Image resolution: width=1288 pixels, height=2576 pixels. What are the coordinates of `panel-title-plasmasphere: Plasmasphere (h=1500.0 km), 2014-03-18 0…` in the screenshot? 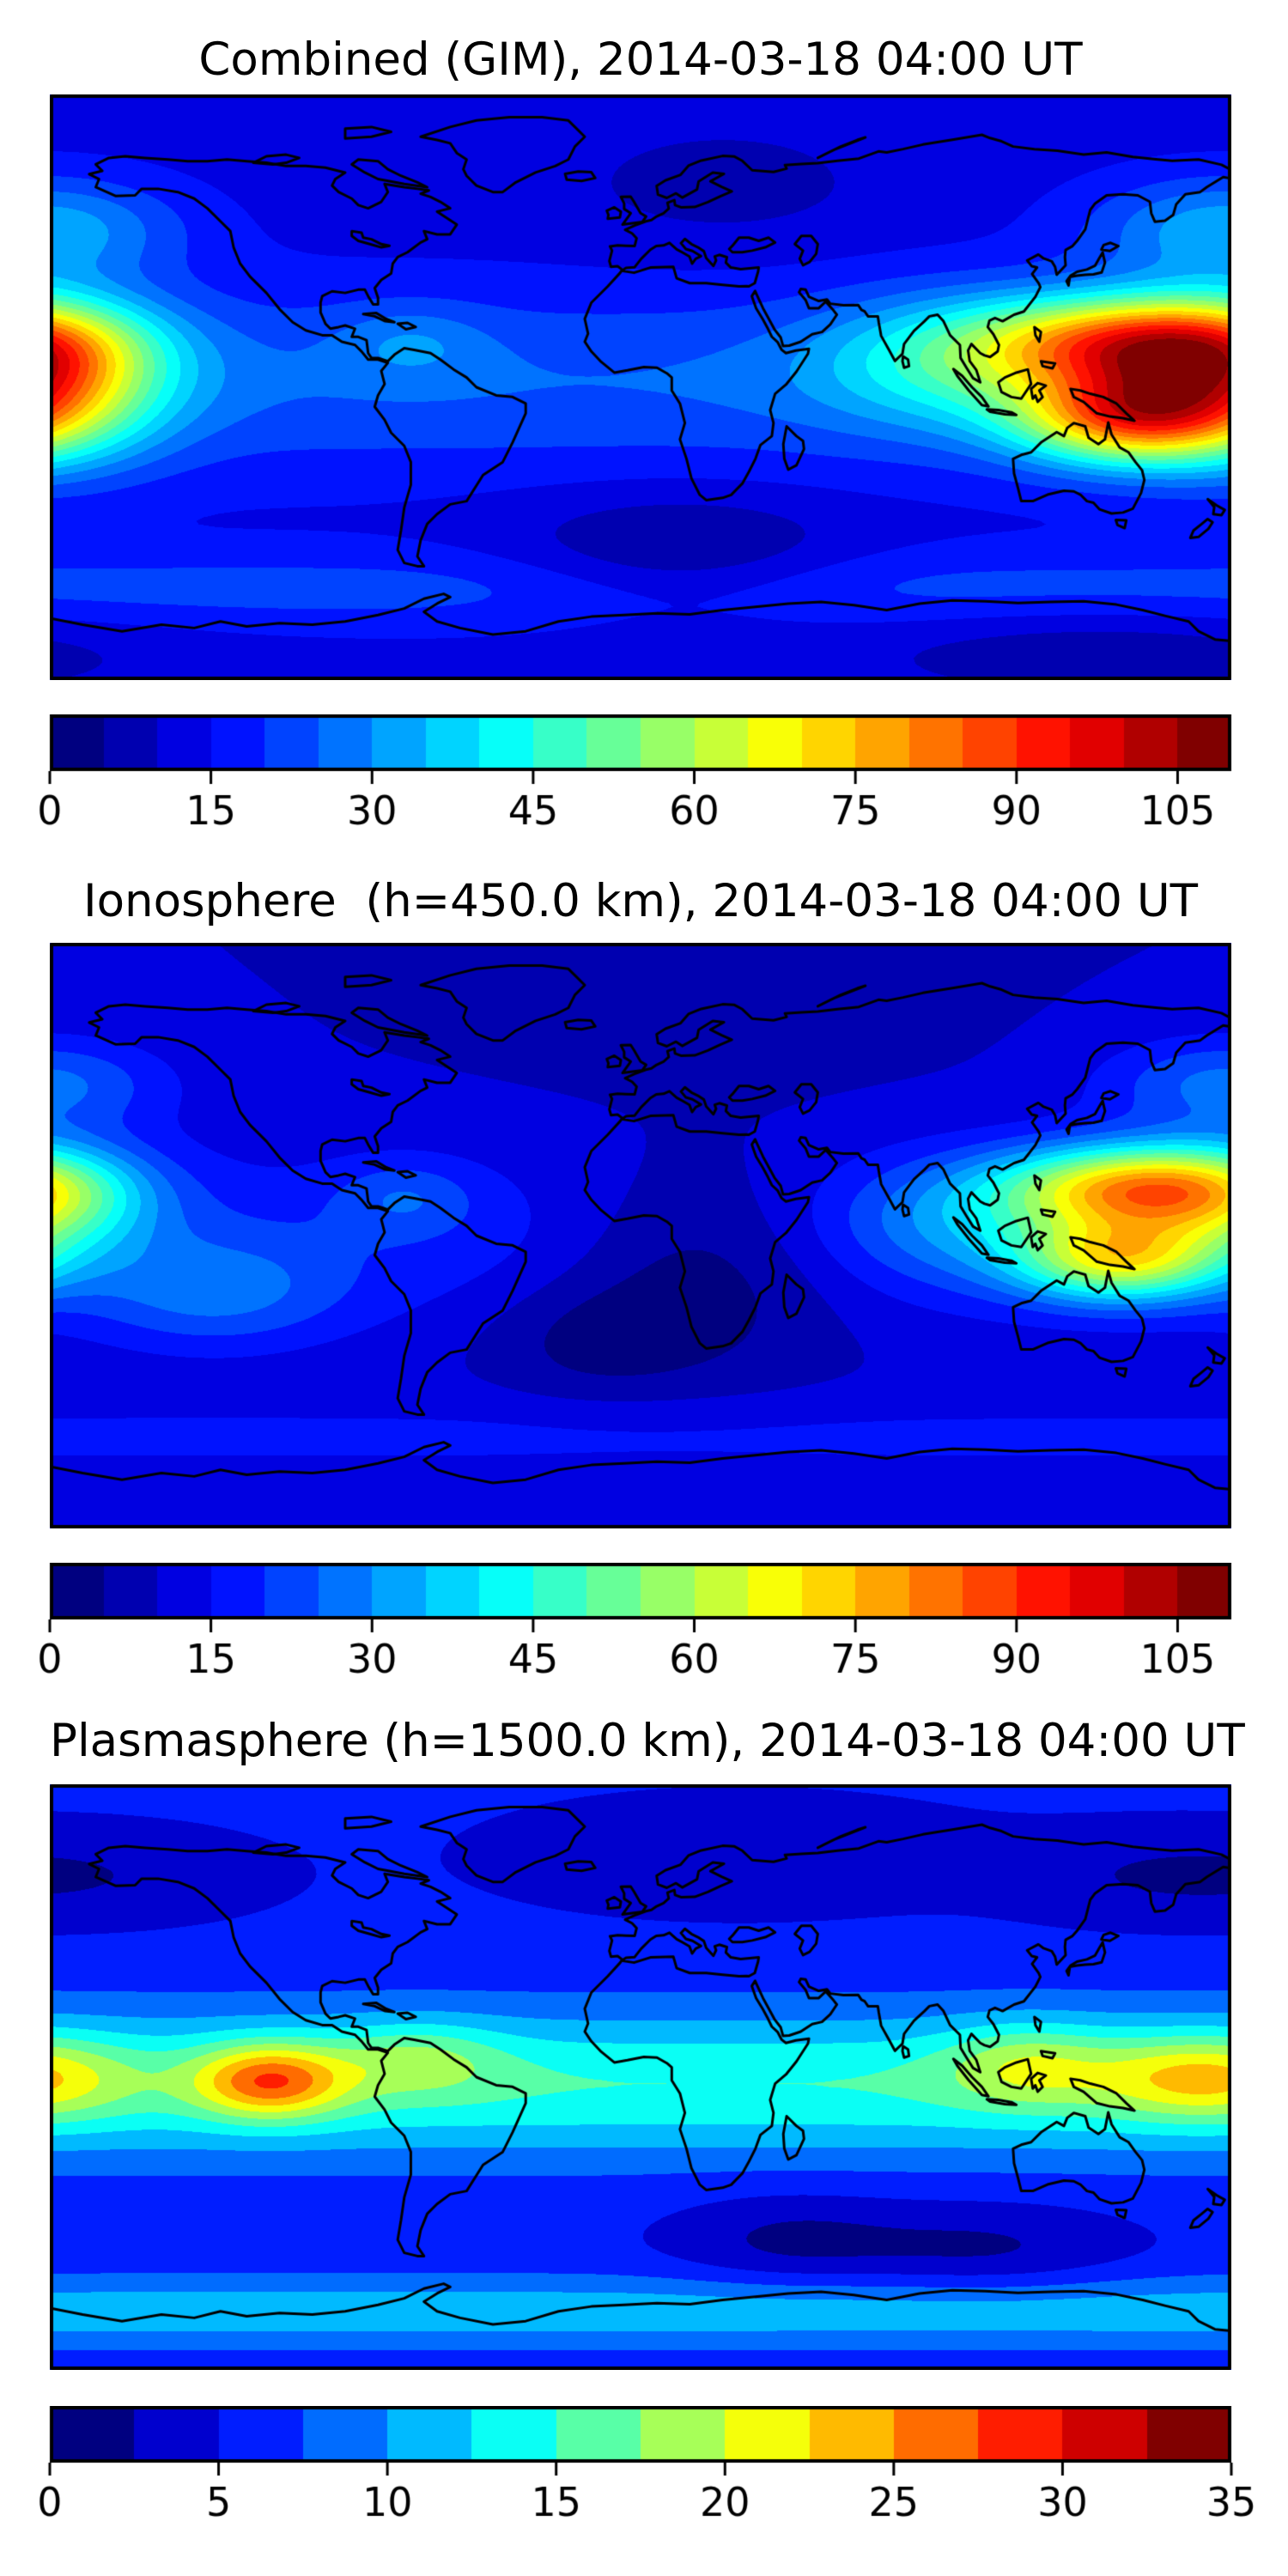 It's located at (647, 1741).